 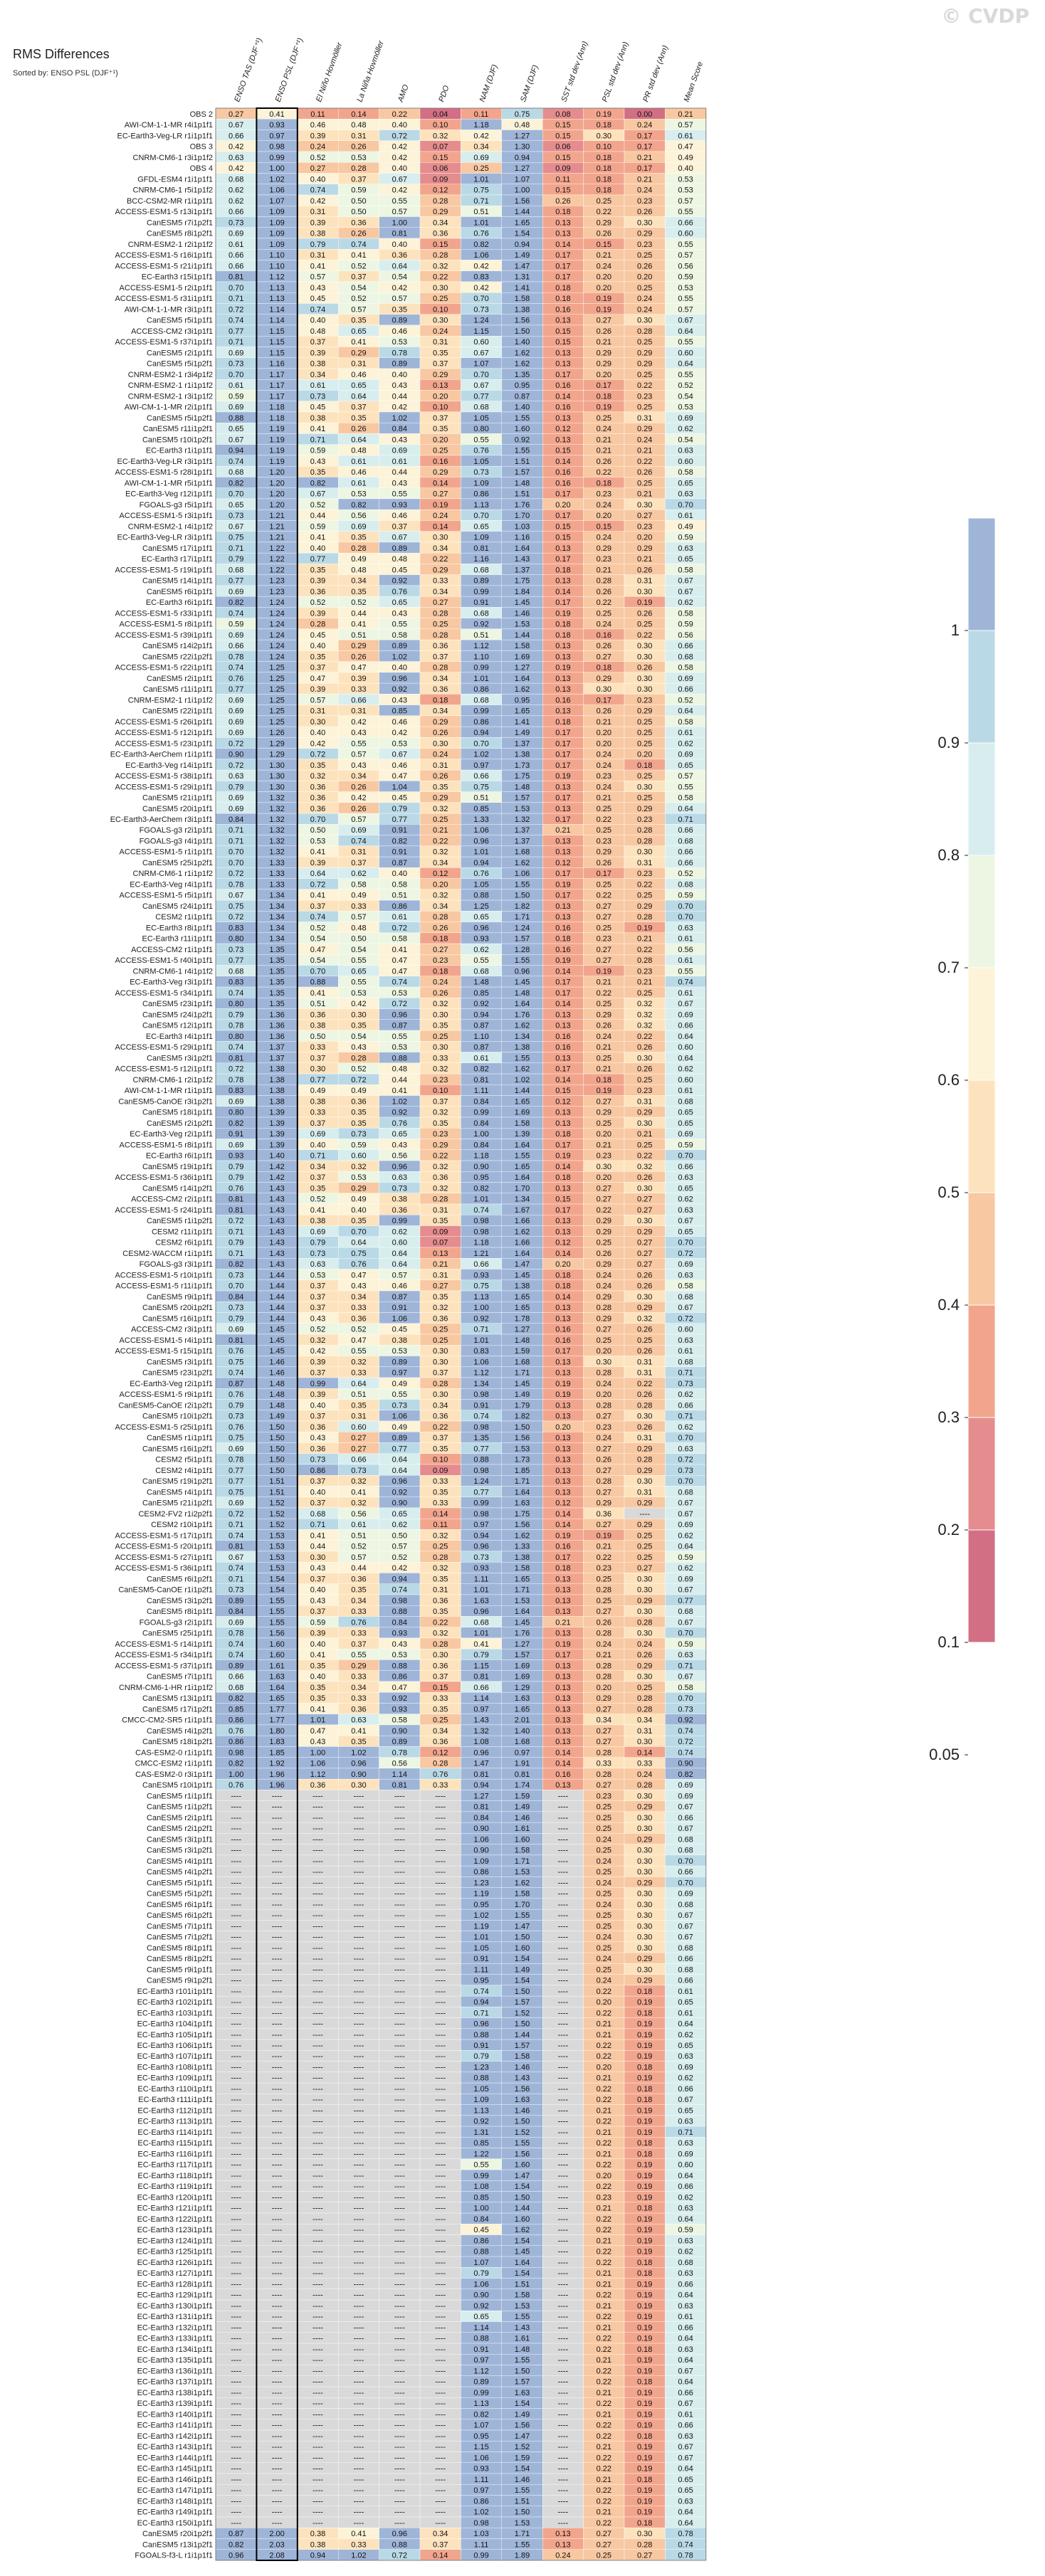 What do you see at coordinates (177, 657) in the screenshot?
I see `row-label: CanESM5 r22i1p2f1` at bounding box center [177, 657].